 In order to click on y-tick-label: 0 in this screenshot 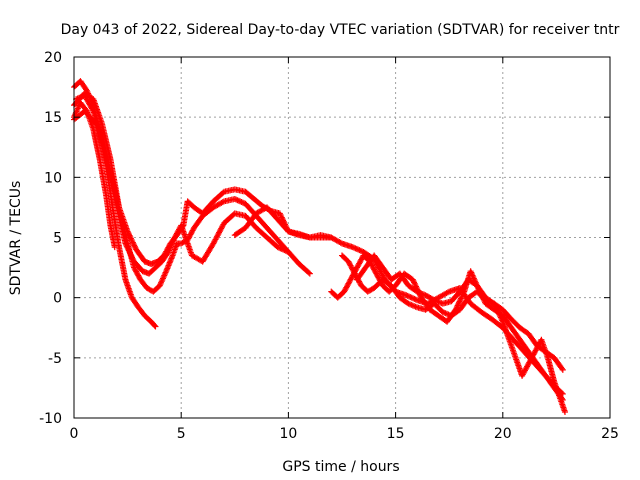, I will do `click(57, 299)`.